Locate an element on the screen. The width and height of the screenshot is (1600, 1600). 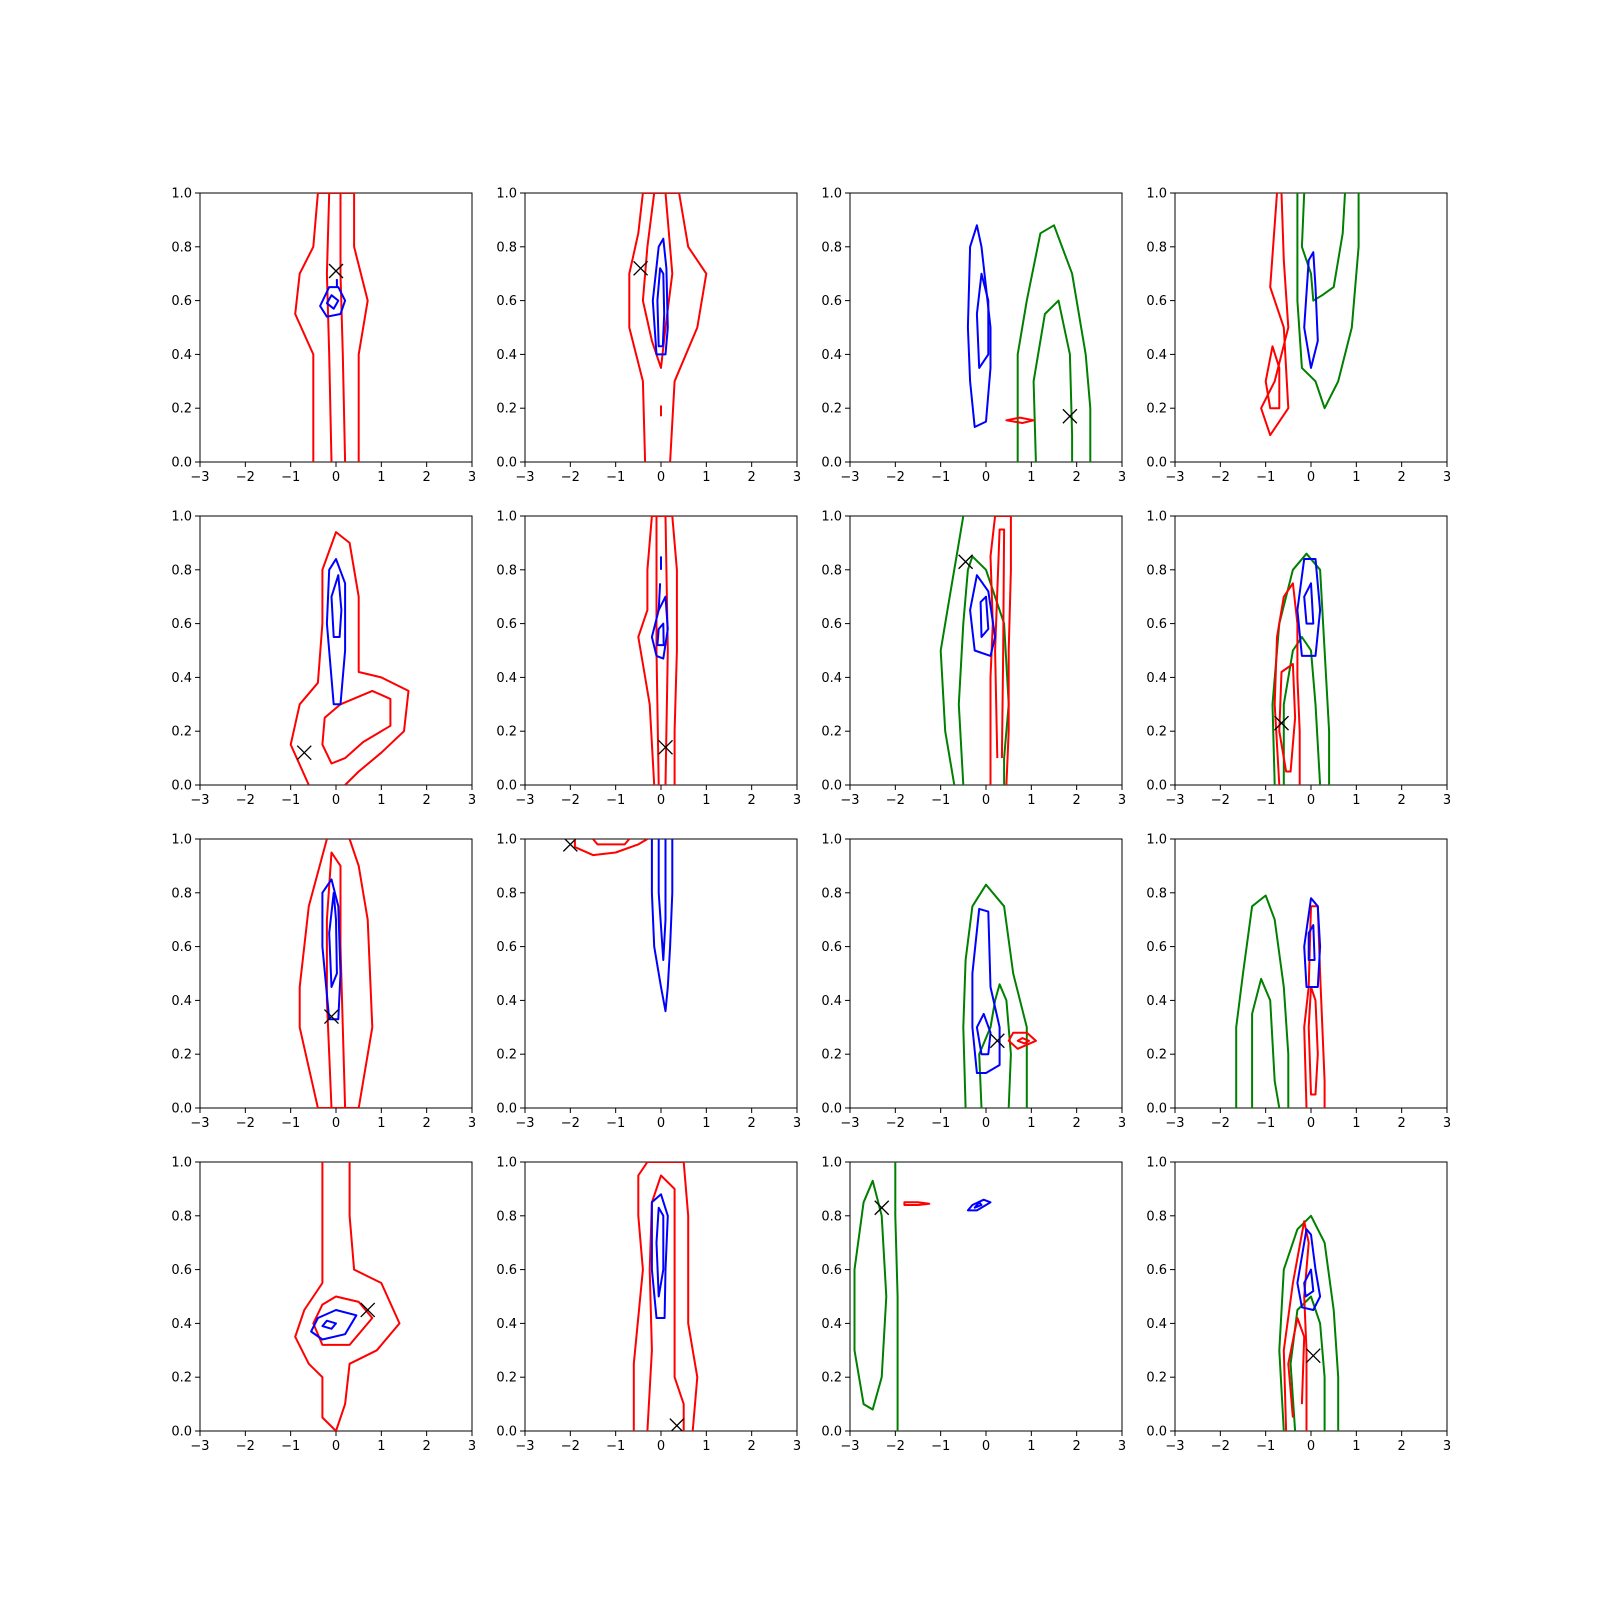
subplot-2-4: −3 −2 −1 0 1 2 3 0.0 0.2 0.4 0.6 0.8 1.0 is located at coordinates (1298, 659).